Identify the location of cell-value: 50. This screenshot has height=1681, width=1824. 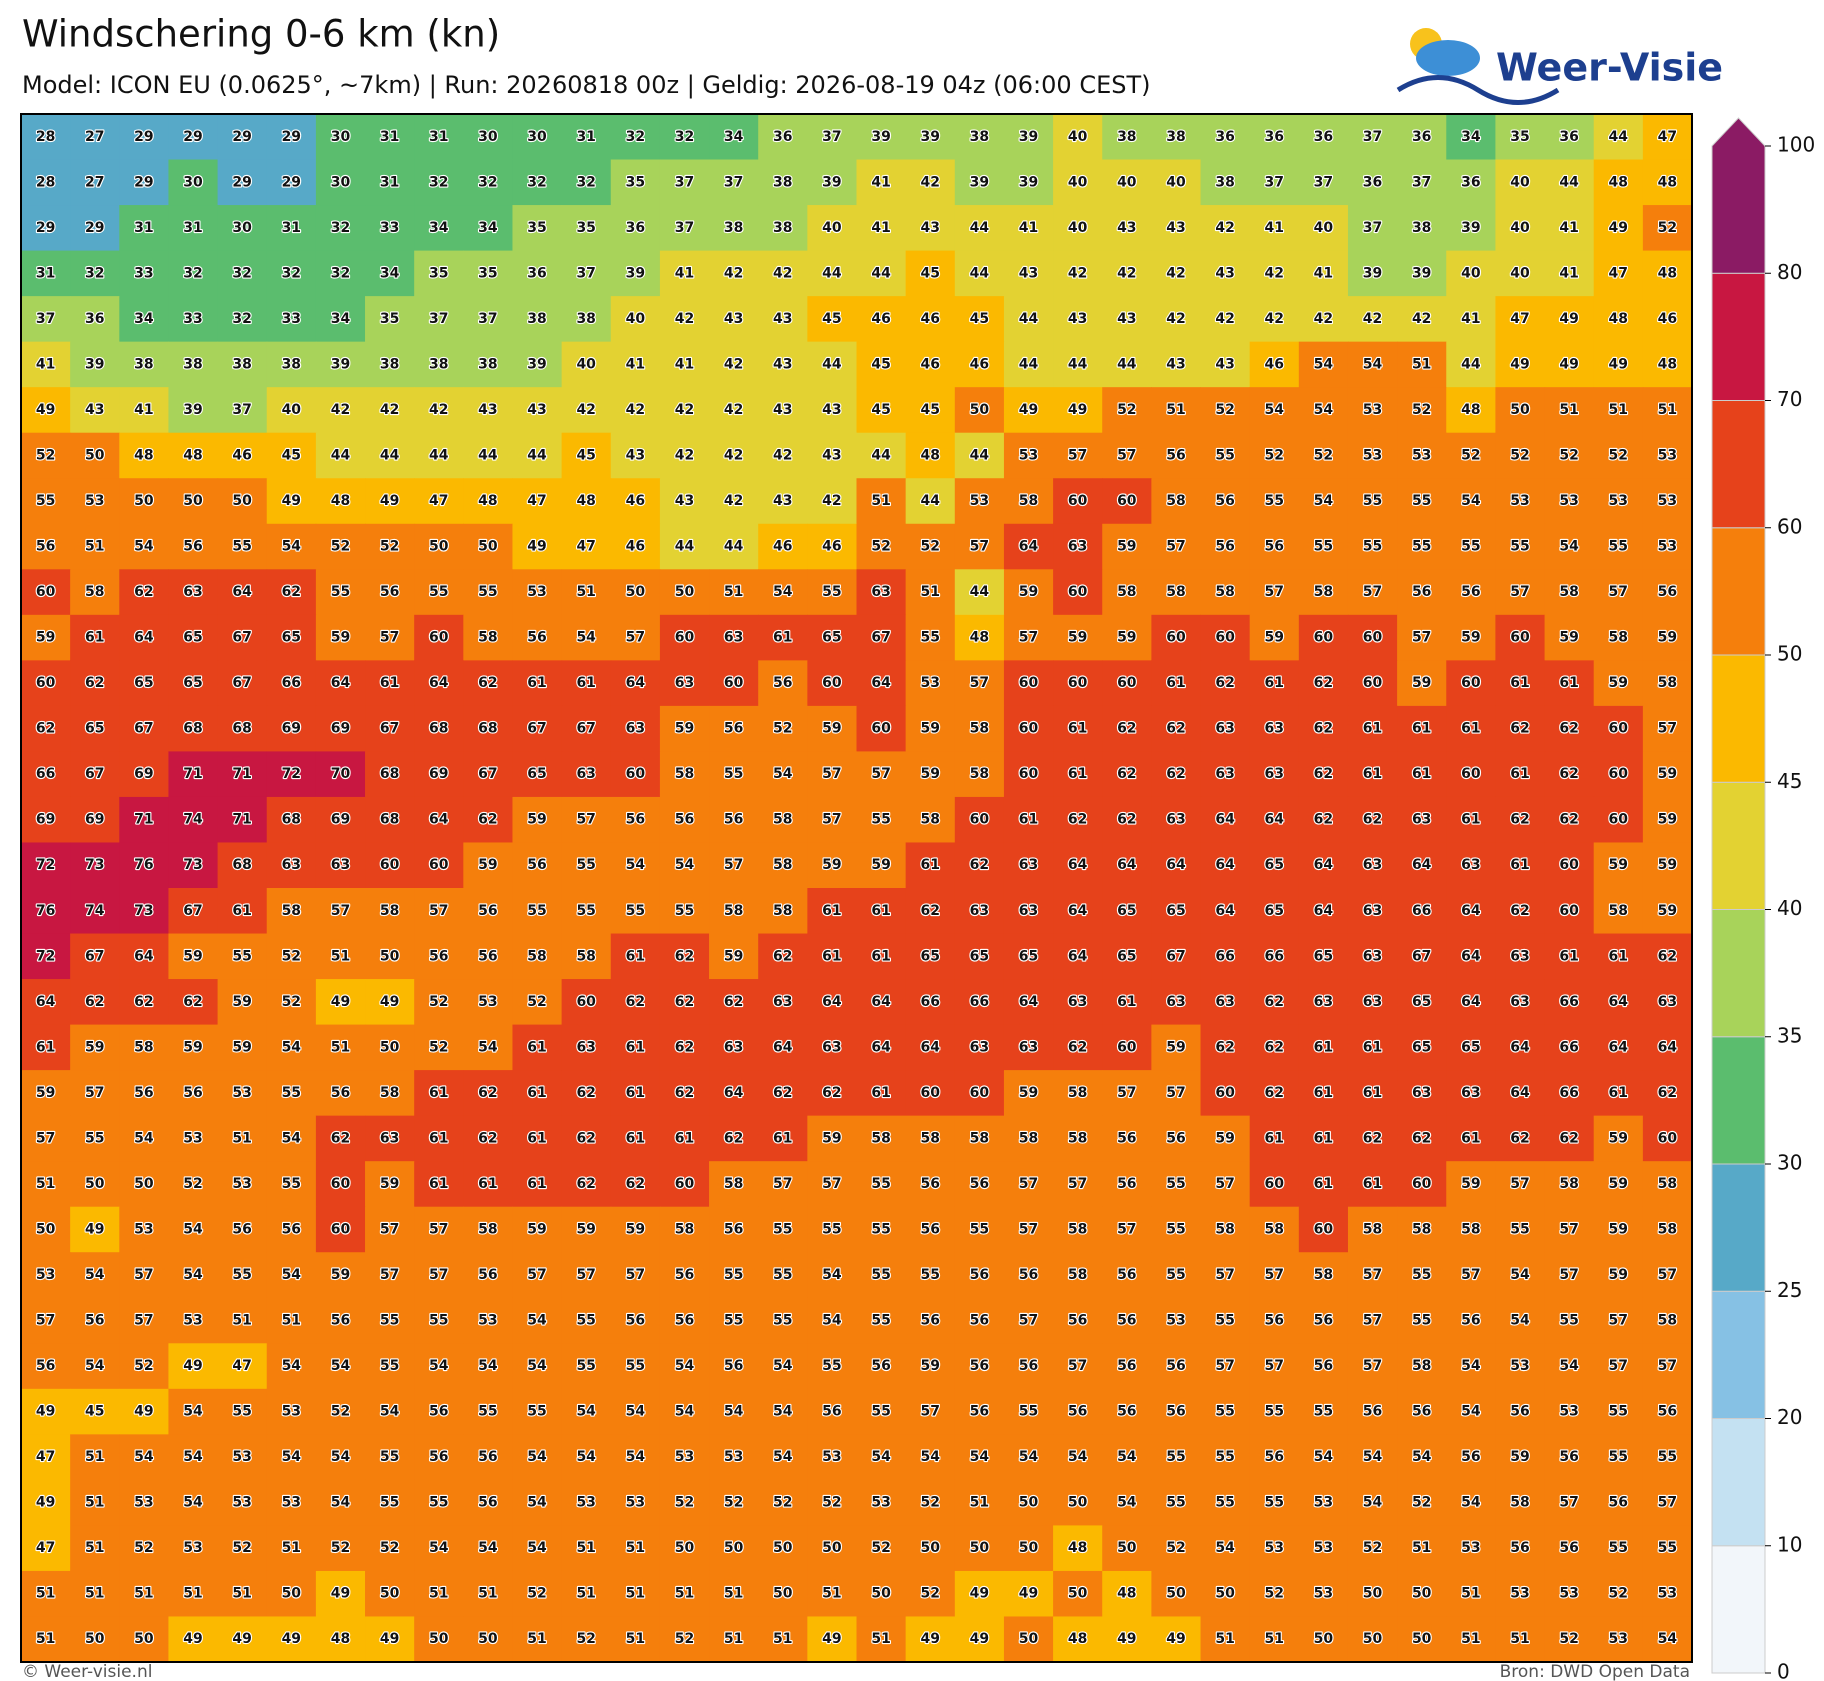
(685, 1548).